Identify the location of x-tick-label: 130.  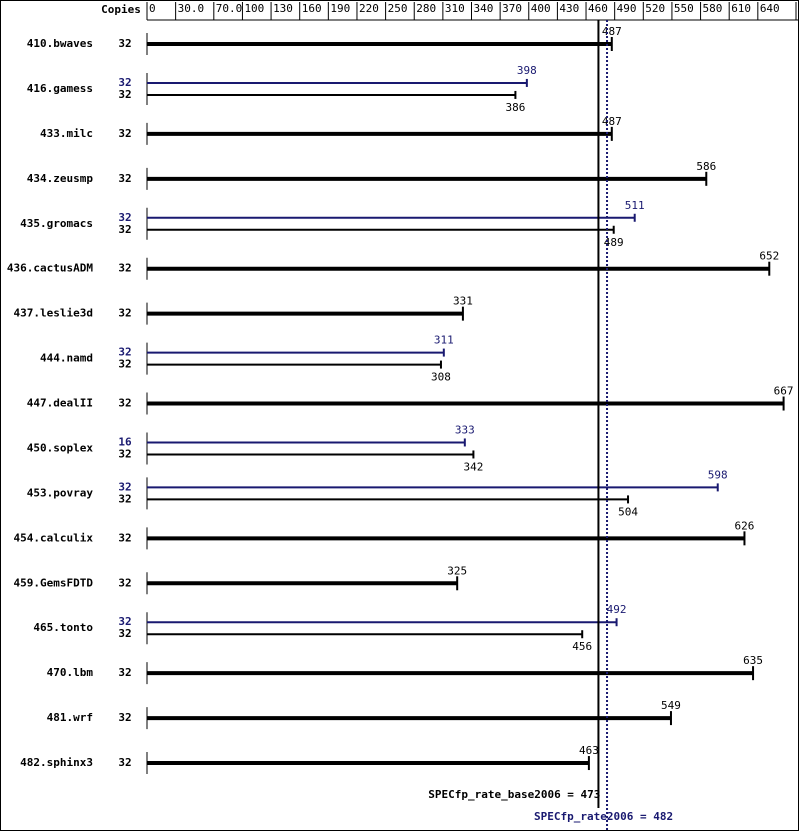
(283, 8).